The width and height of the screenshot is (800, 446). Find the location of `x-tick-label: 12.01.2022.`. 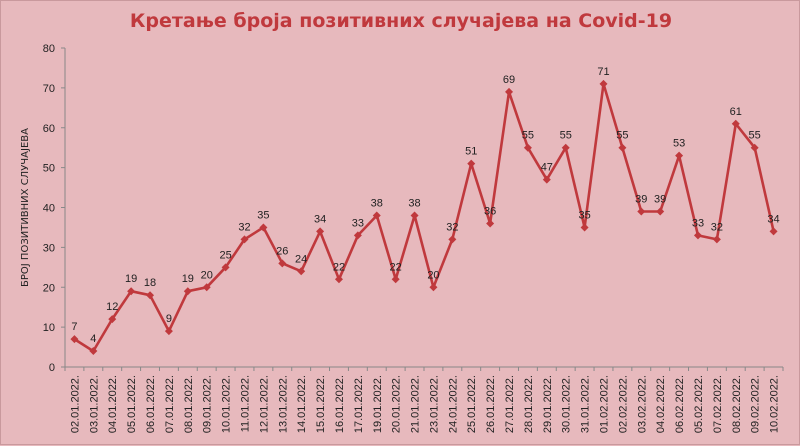

x-tick-label: 12.01.2022. is located at coordinates (264, 404).